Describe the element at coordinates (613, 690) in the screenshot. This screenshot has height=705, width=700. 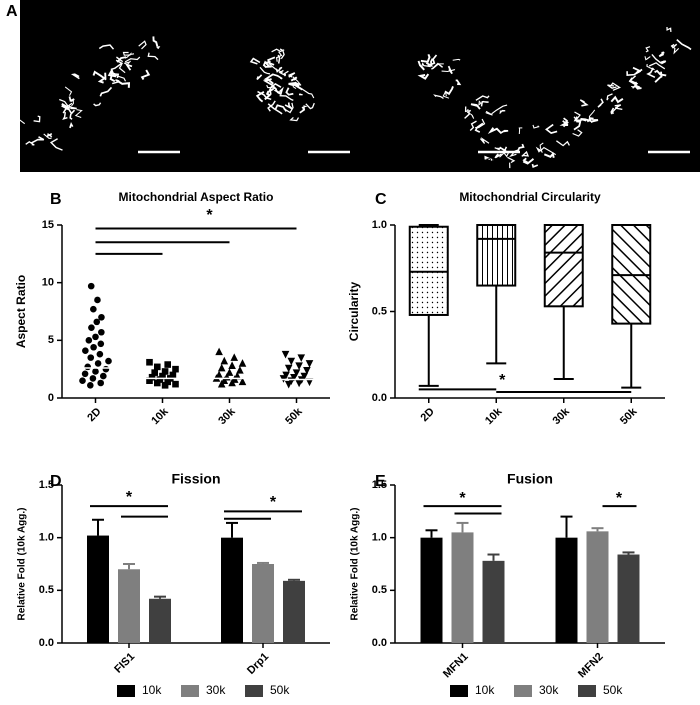
I see `legend-label: 50k` at that location.